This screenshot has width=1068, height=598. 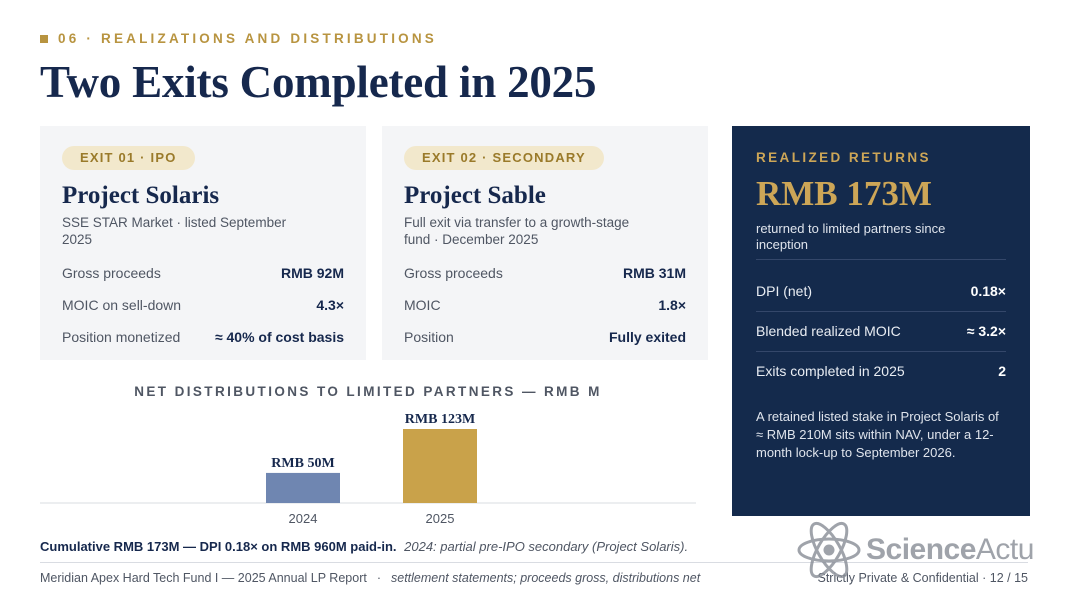 I want to click on watermark-text: ScienceActu, so click(x=950, y=550).